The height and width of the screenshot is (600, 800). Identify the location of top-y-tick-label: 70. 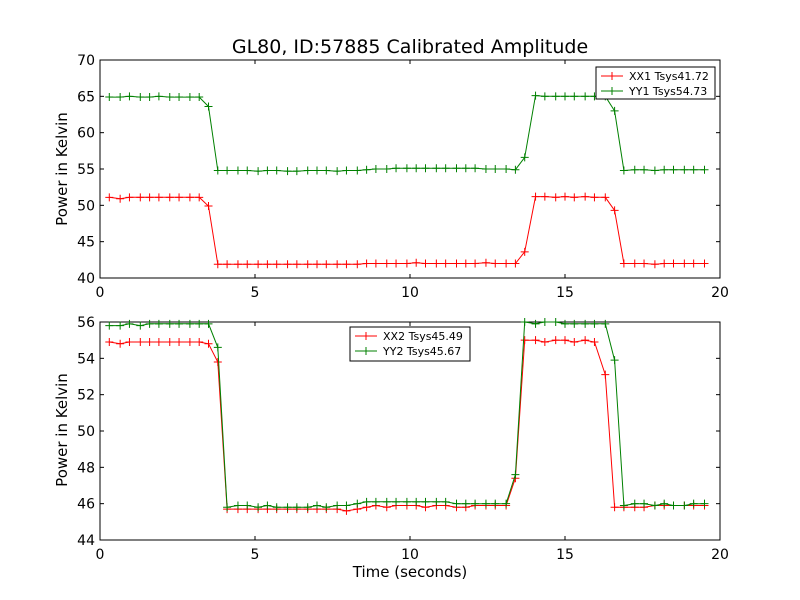
(86, 61).